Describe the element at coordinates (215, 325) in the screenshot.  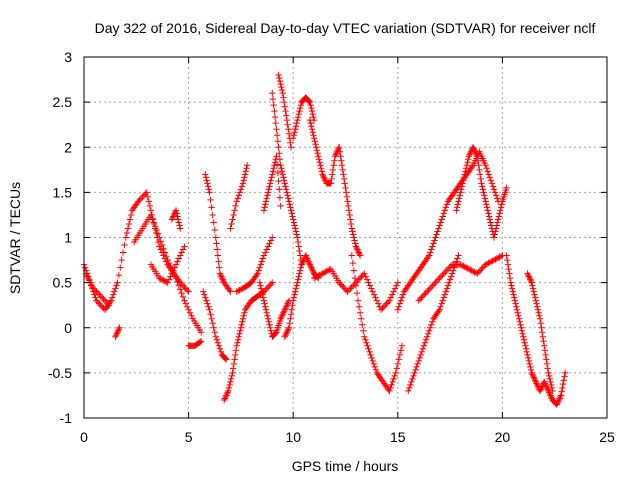
I see `series-trace-i` at that location.